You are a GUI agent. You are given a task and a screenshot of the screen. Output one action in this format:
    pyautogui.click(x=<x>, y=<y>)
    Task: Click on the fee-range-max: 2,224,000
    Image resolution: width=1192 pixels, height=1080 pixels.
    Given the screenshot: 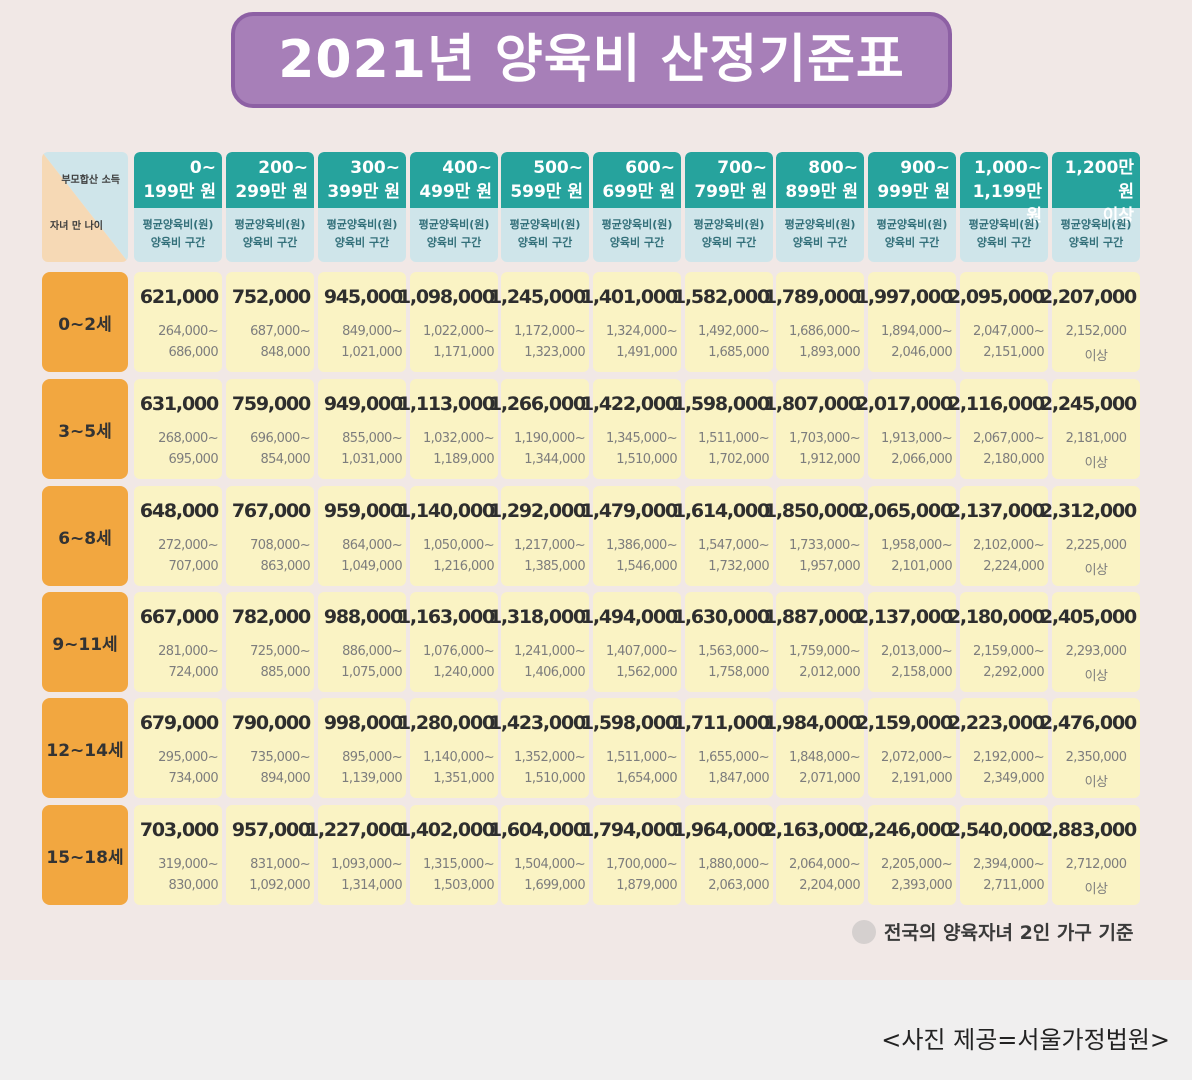 What is the action you would take?
    pyautogui.click(x=1013, y=566)
    